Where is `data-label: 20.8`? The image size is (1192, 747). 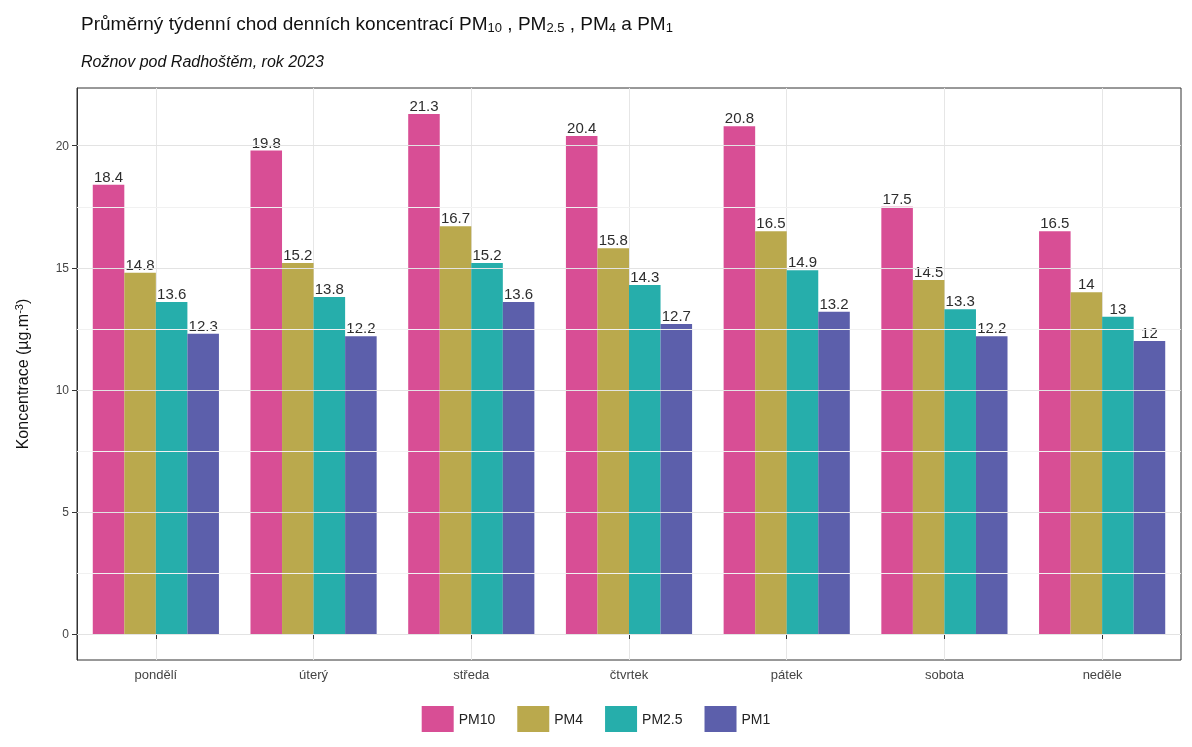
data-label: 20.8 is located at coordinates (739, 118).